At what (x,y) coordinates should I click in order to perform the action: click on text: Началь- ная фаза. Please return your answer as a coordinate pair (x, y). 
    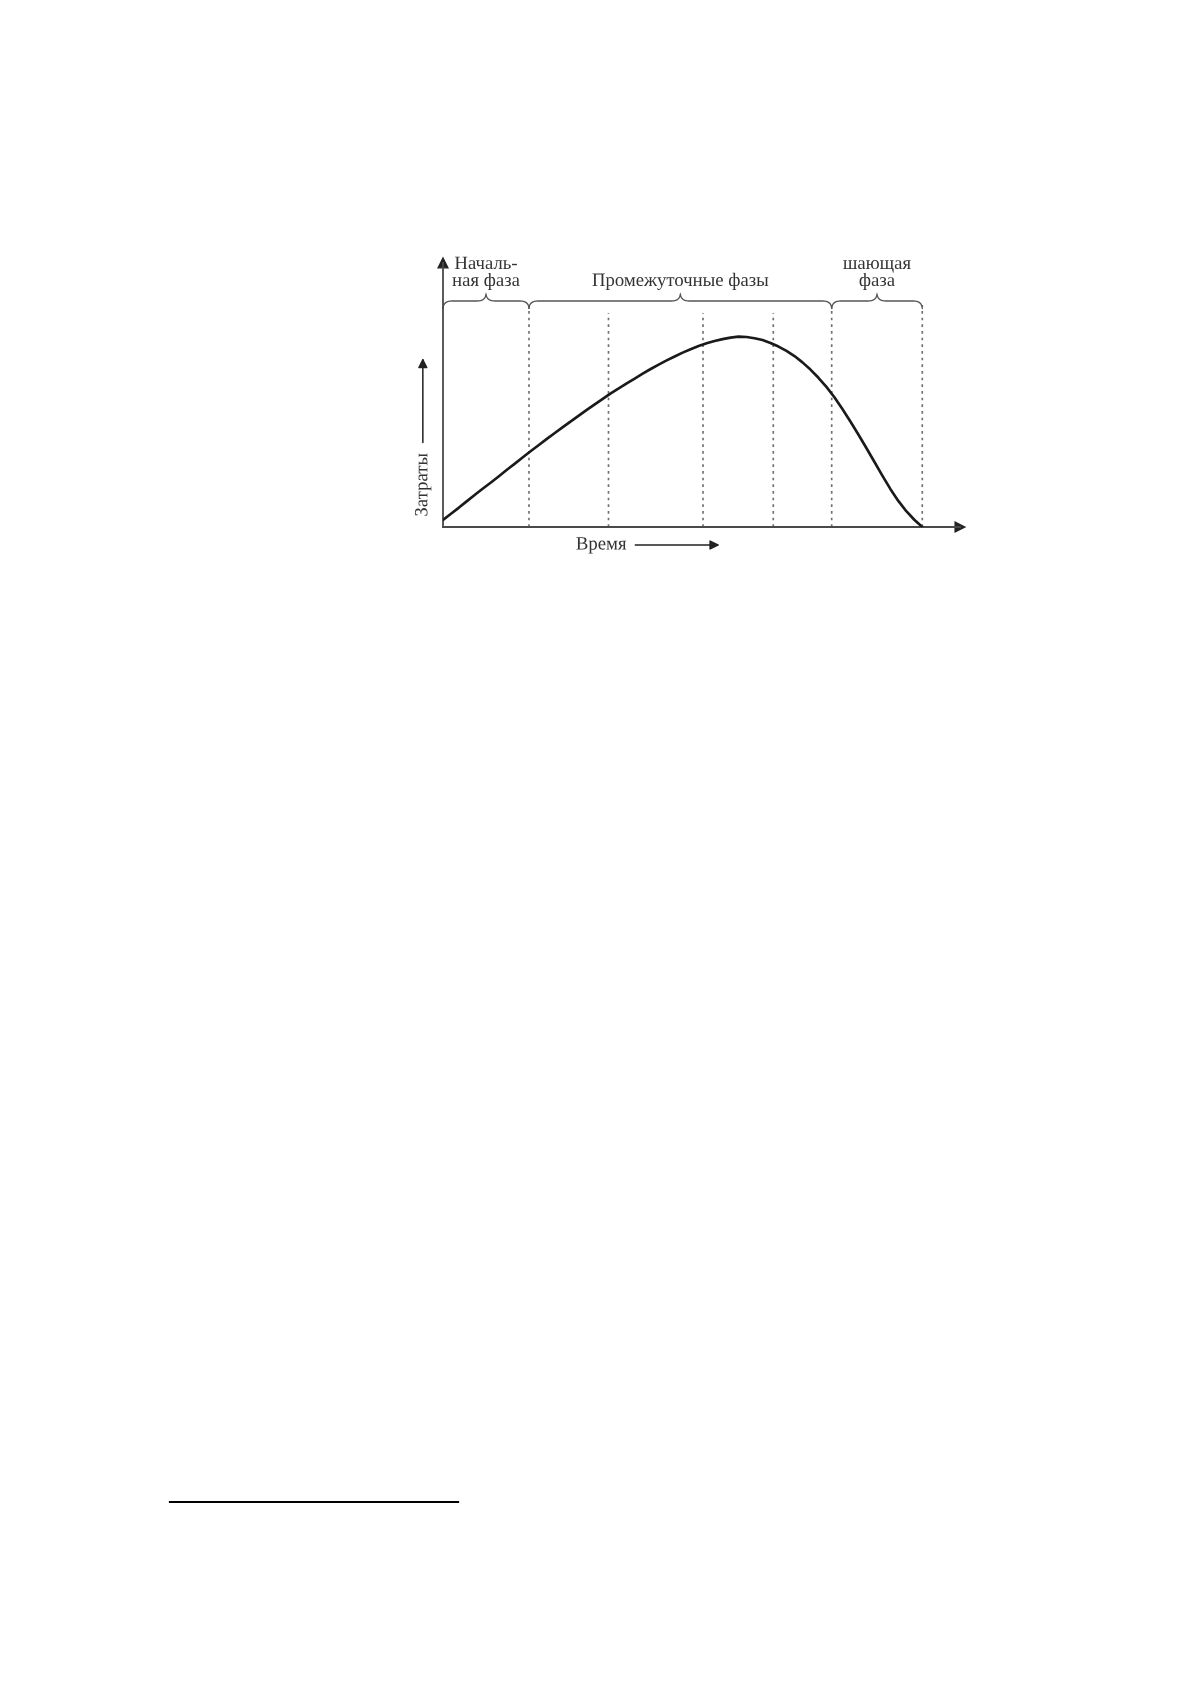
    Looking at the image, I should click on (486, 273).